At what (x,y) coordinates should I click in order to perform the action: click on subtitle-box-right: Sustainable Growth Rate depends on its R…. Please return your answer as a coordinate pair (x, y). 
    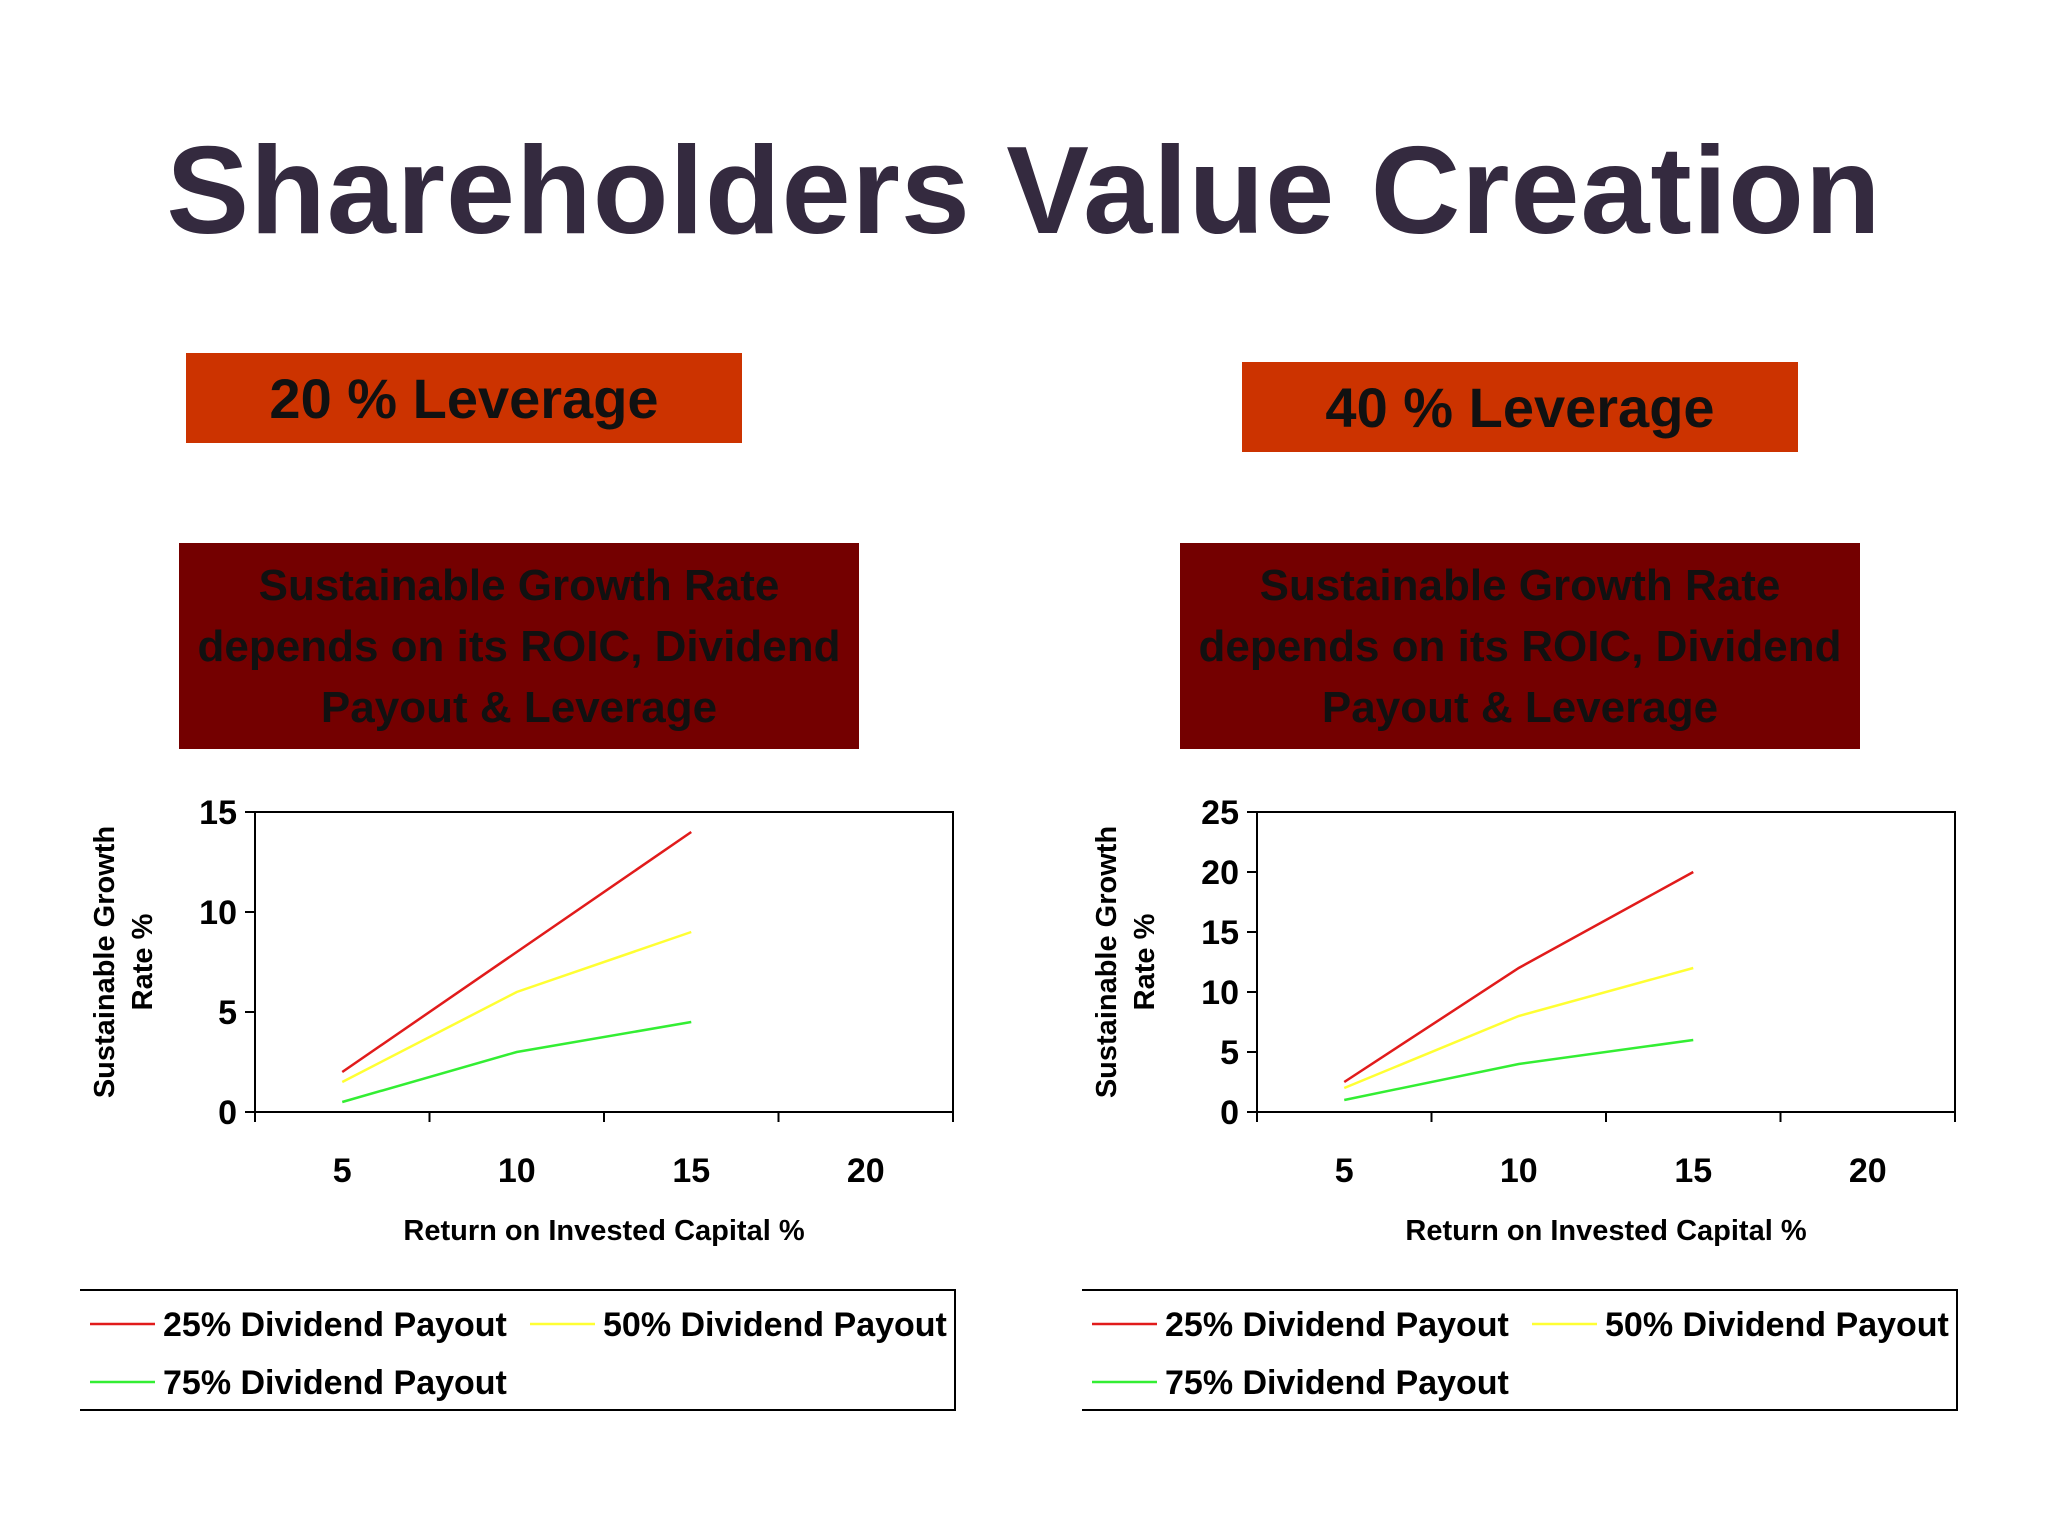
    Looking at the image, I should click on (1520, 646).